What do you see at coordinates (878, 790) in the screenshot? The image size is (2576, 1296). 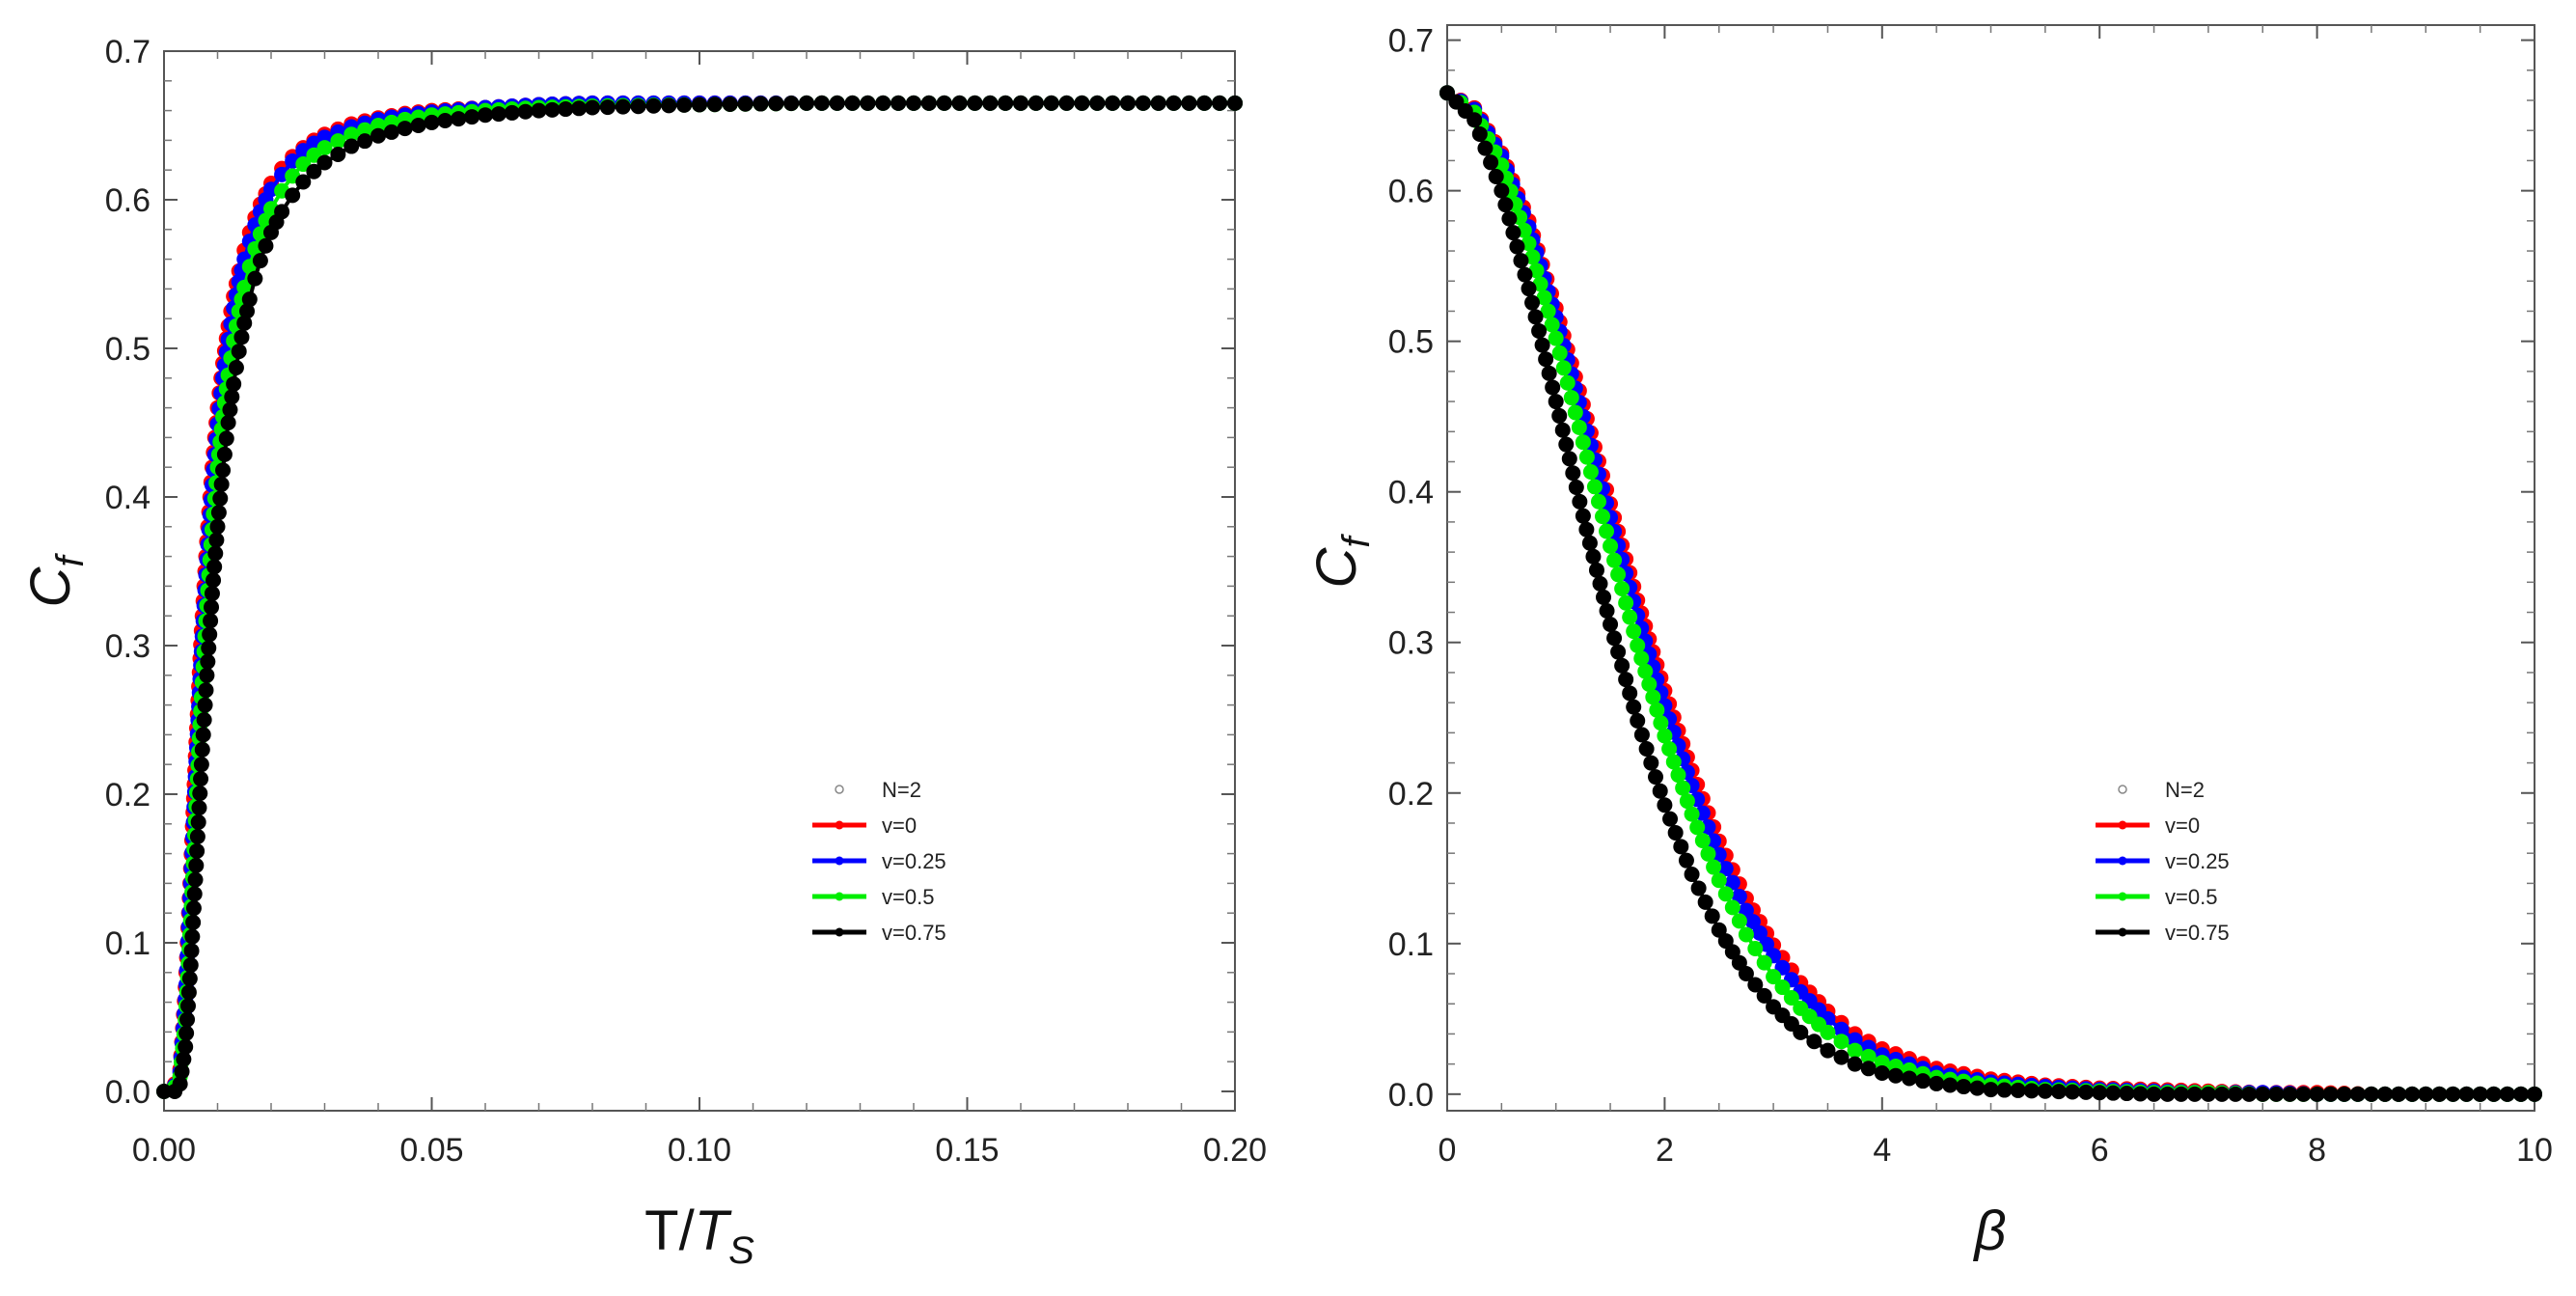 I see `left-legend-item: N=2` at bounding box center [878, 790].